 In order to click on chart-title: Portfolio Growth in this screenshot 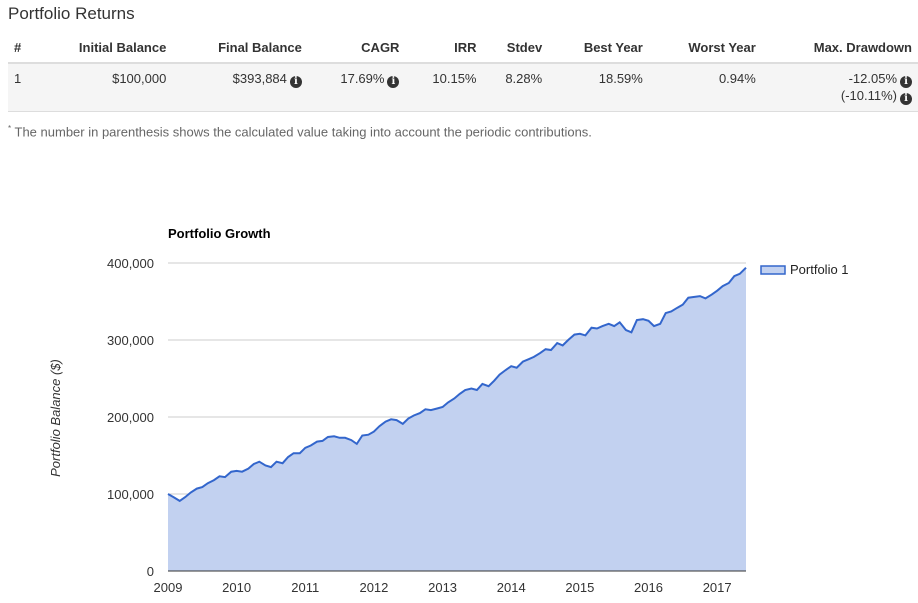, I will do `click(219, 233)`.